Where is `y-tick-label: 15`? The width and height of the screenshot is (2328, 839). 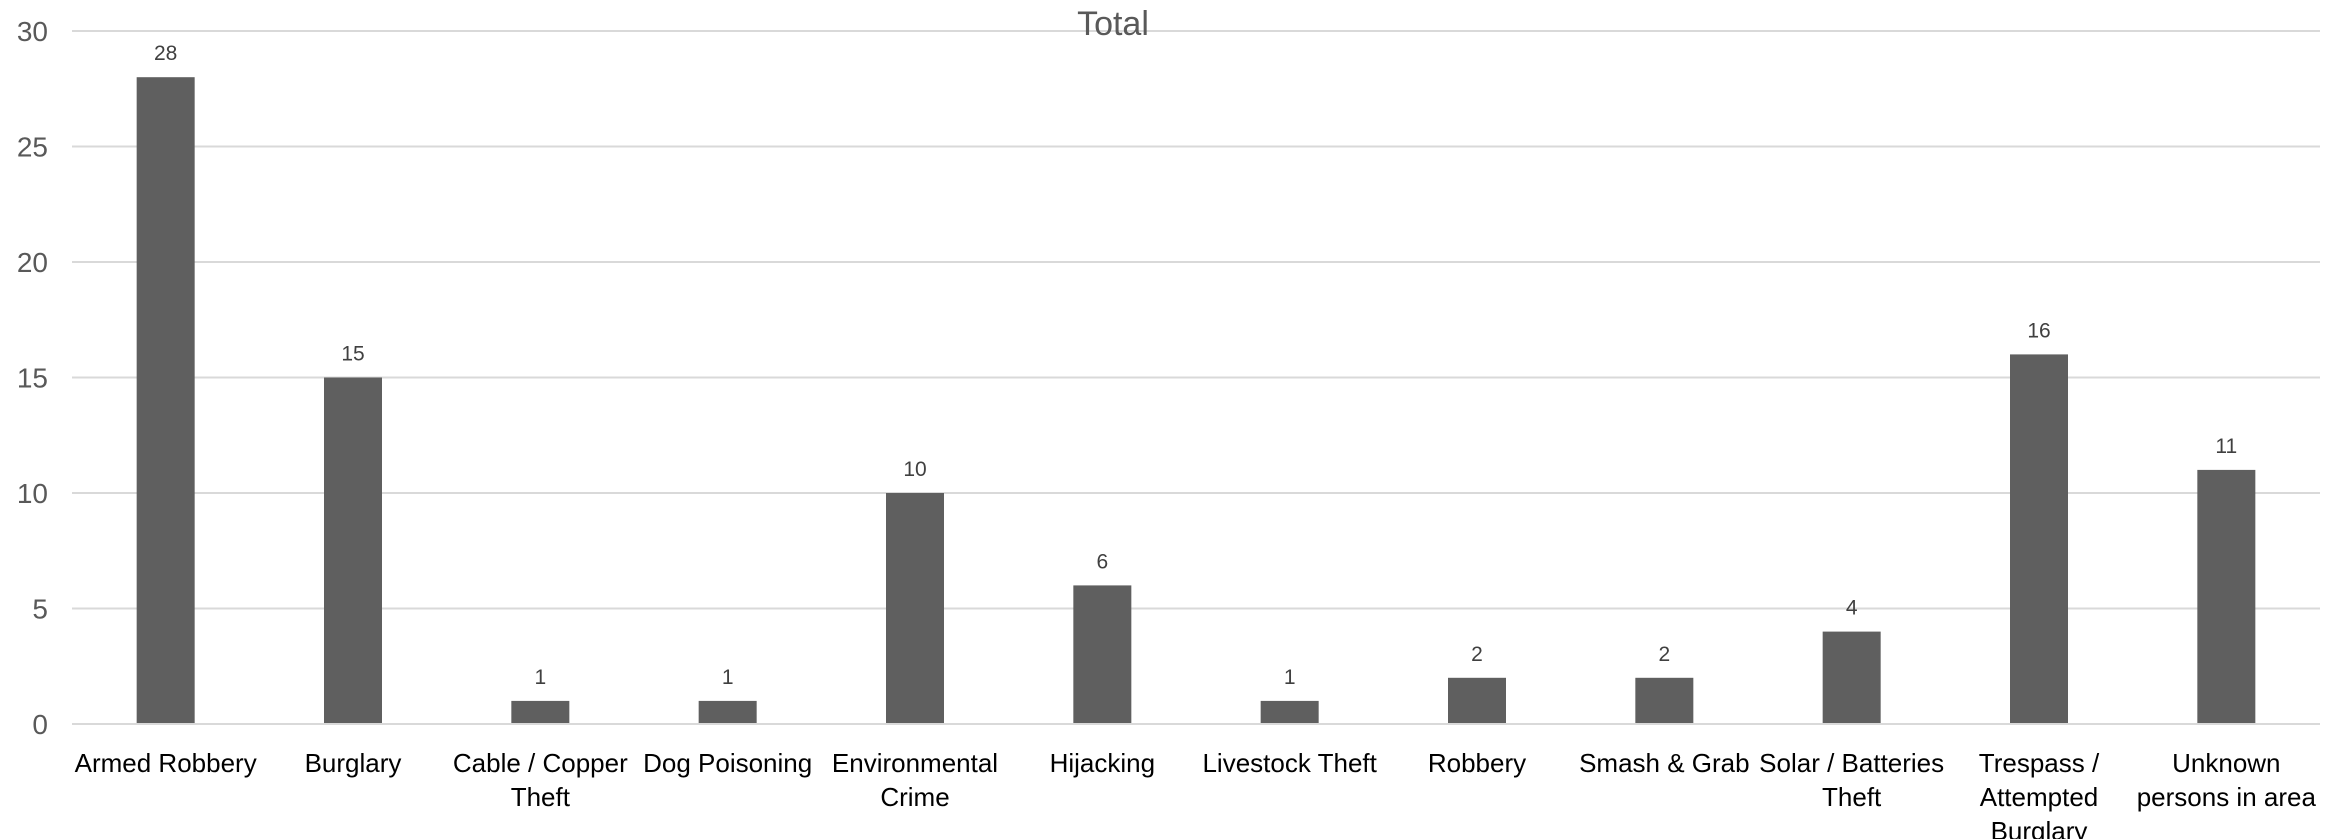
y-tick-label: 15 is located at coordinates (32, 378).